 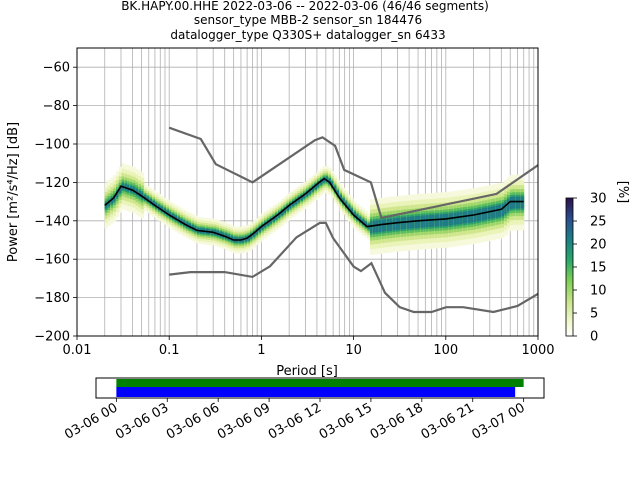 I want to click on coverage-tick-label: 03-06 15, so click(x=346, y=421).